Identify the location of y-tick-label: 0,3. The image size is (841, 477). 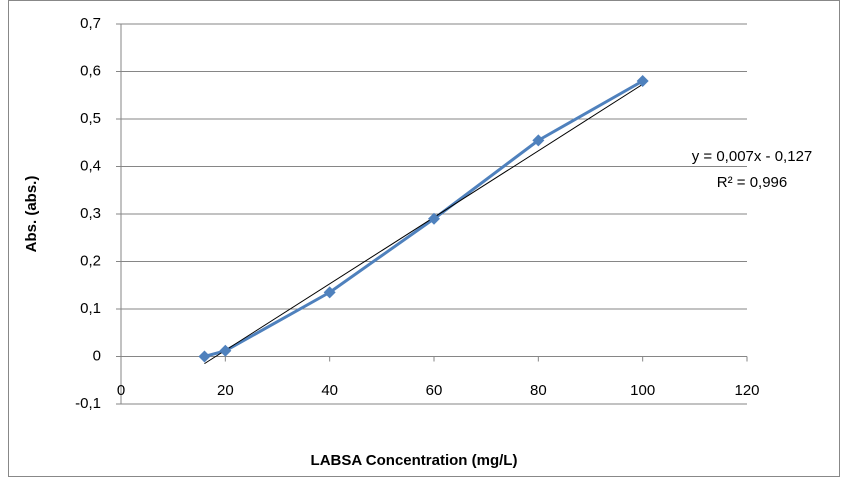
(90, 213).